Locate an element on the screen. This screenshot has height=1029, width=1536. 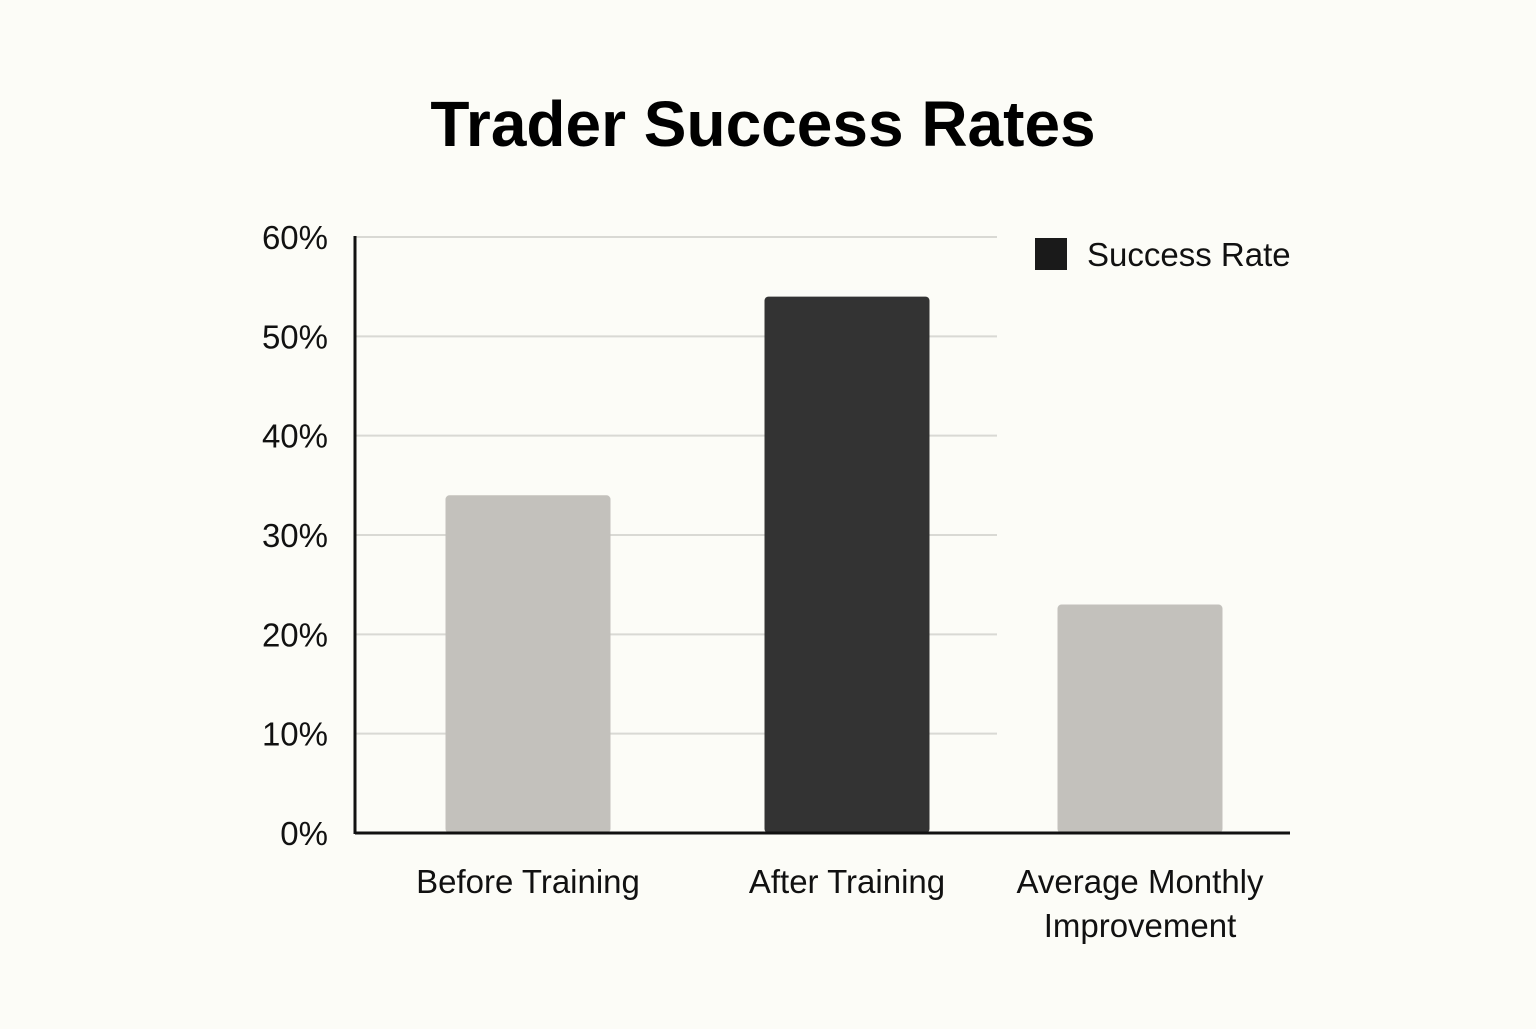
y-axis-ticks: 0% 10% 20% 30% 40% 50% 60% is located at coordinates (295, 535).